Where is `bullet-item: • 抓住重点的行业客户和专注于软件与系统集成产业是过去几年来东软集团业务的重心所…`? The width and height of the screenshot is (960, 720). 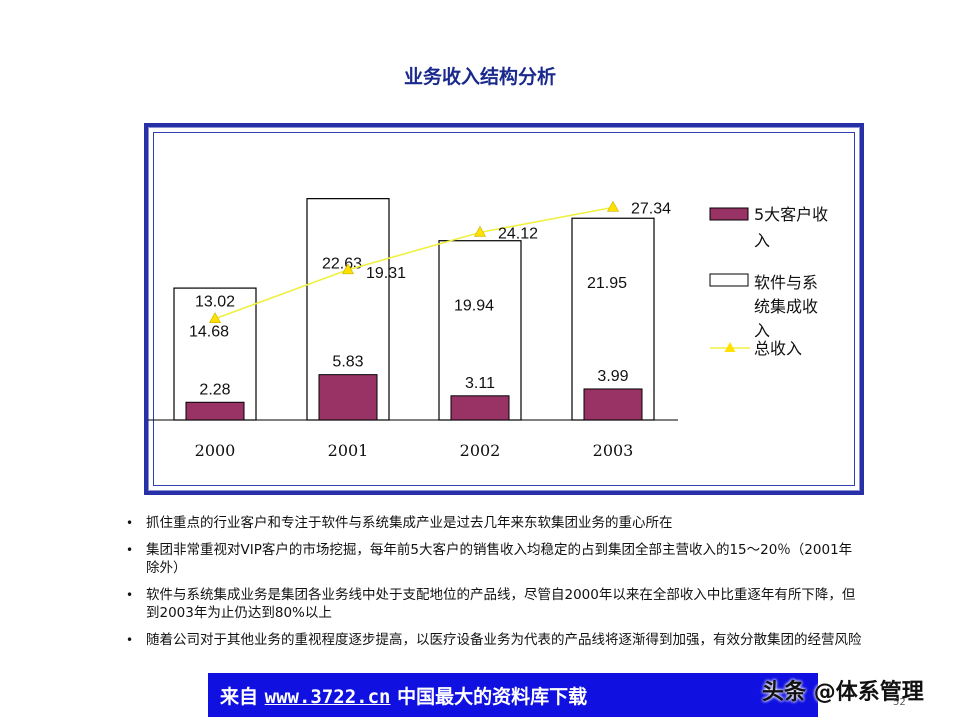 bullet-item: • 抓住重点的行业客户和专注于软件与系统集成产业是过去几年来东软集团业务的重心所… is located at coordinates (494, 523).